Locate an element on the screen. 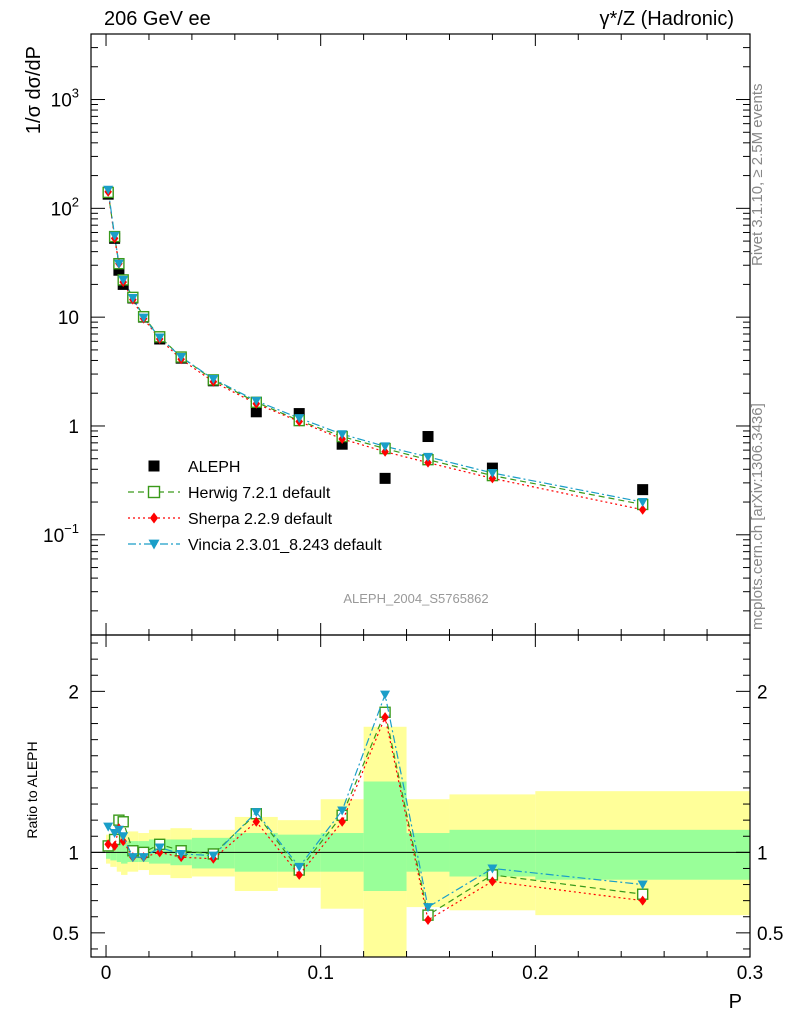 The width and height of the screenshot is (786, 1024). main-y-tick-label: 10² is located at coordinates (65, 207).